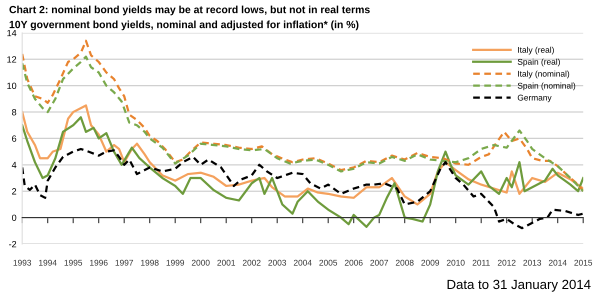 The height and width of the screenshot is (299, 600). What do you see at coordinates (23, 263) in the screenshot?
I see `x-tick-label: 1993` at bounding box center [23, 263].